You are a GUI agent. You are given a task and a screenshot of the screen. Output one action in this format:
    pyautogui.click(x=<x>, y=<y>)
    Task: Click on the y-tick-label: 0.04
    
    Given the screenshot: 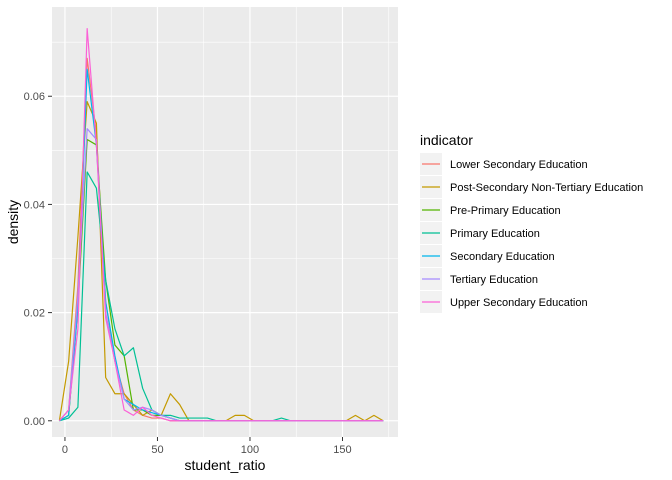 What is the action you would take?
    pyautogui.click(x=34, y=205)
    